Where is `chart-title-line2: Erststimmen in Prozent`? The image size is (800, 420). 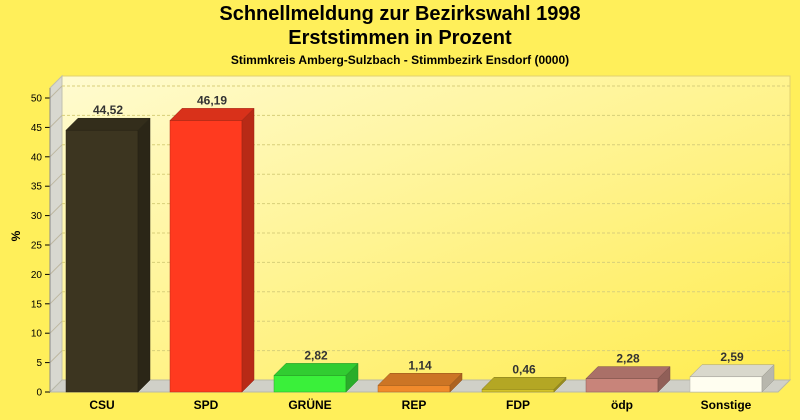
chart-title-line2: Erststimmen in Prozent is located at coordinates (400, 38).